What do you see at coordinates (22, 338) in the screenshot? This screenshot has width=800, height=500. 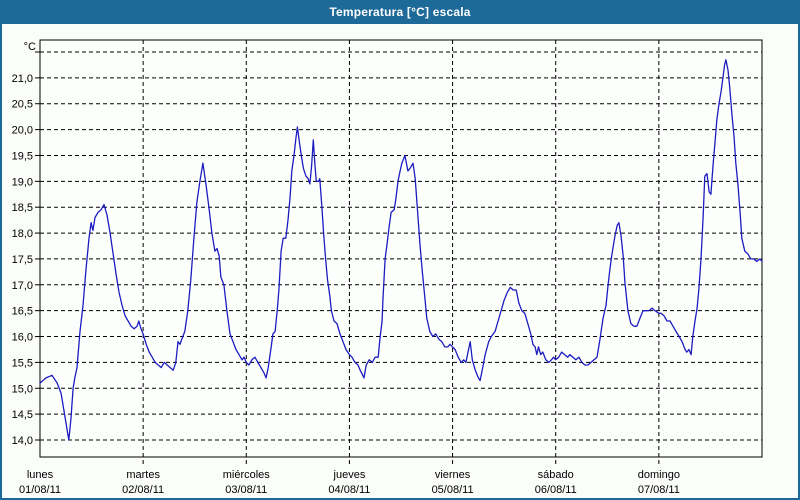 I see `y-axis-label: 16,0` at bounding box center [22, 338].